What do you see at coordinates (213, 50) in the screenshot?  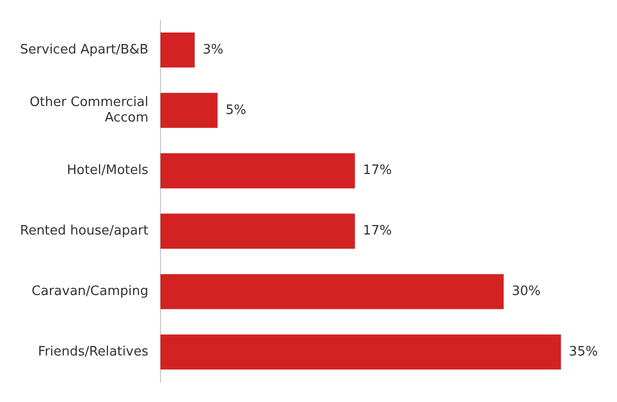 I see `data-label: 3%` at bounding box center [213, 50].